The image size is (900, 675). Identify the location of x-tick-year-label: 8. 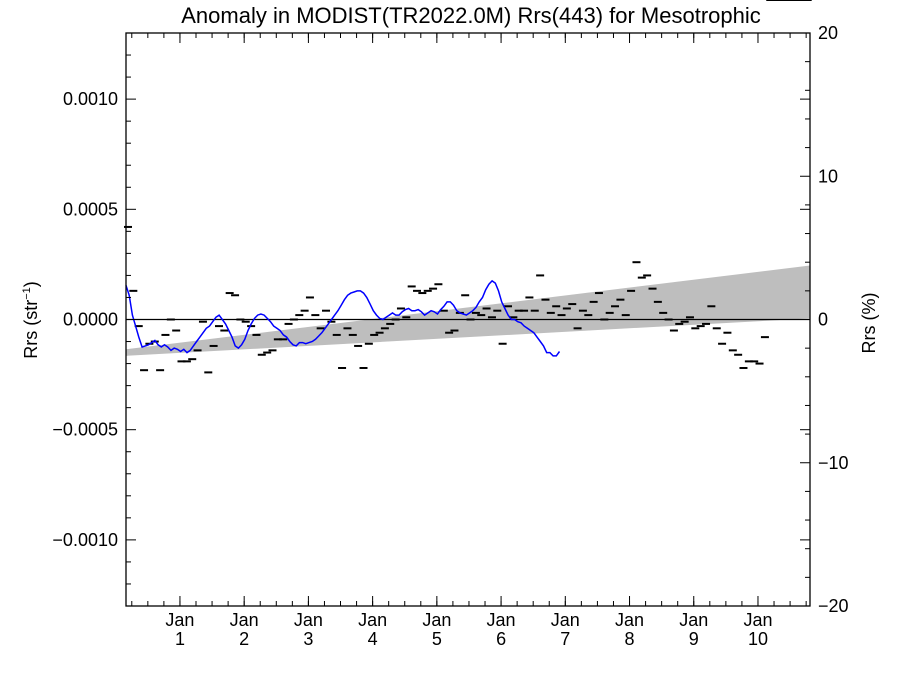
(630, 639).